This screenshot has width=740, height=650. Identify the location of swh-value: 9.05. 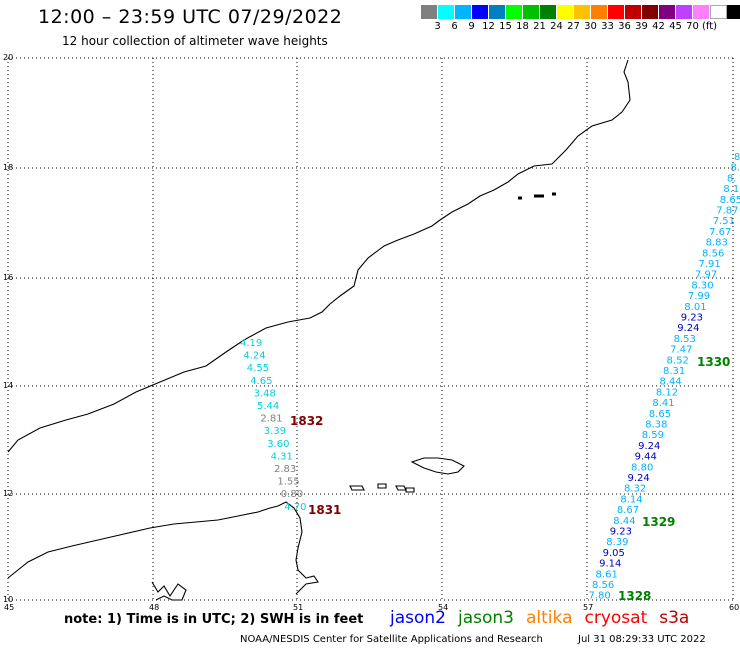
(614, 553).